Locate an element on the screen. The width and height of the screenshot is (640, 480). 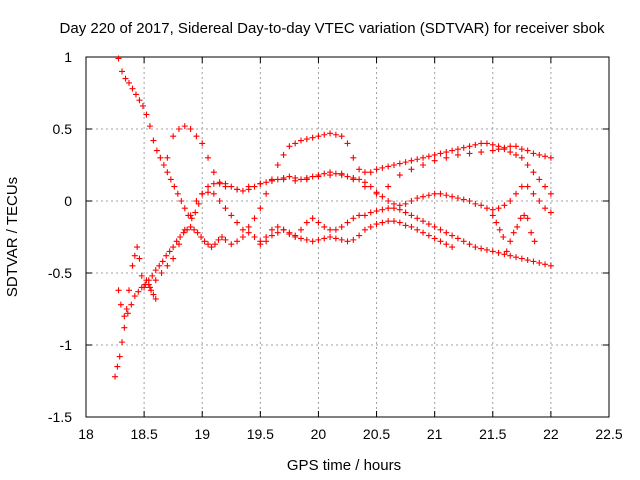
series-track-d is located at coordinates (359, 160).